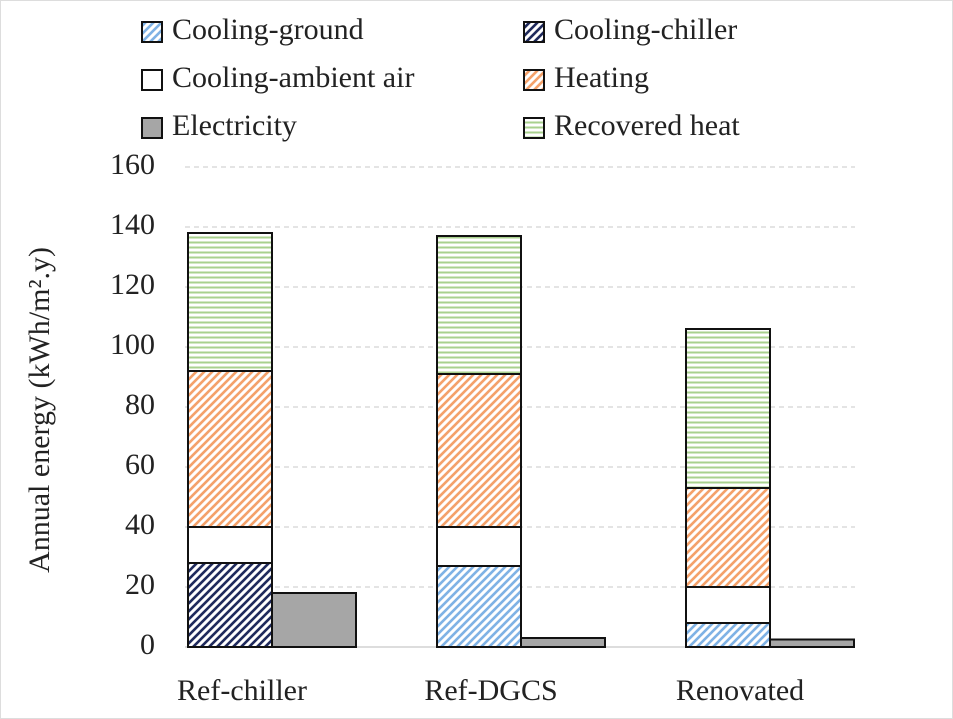 Image resolution: width=953 pixels, height=719 pixels. What do you see at coordinates (132, 164) in the screenshot?
I see `y-tick-label: 160` at bounding box center [132, 164].